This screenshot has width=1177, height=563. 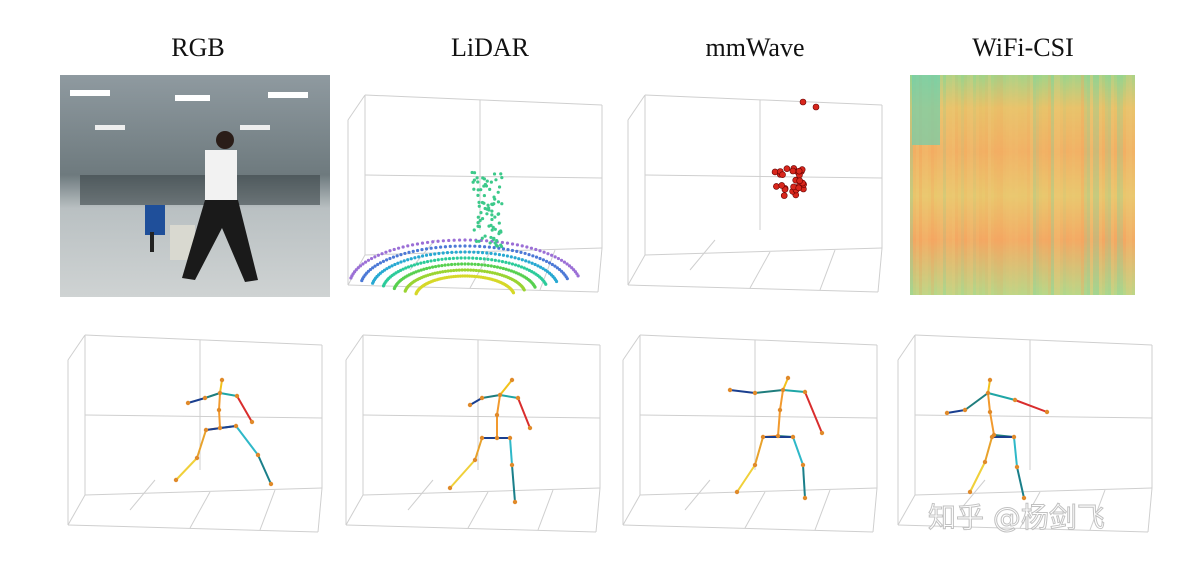 What do you see at coordinates (782, 185) in the screenshot?
I see `radar-point` at bounding box center [782, 185].